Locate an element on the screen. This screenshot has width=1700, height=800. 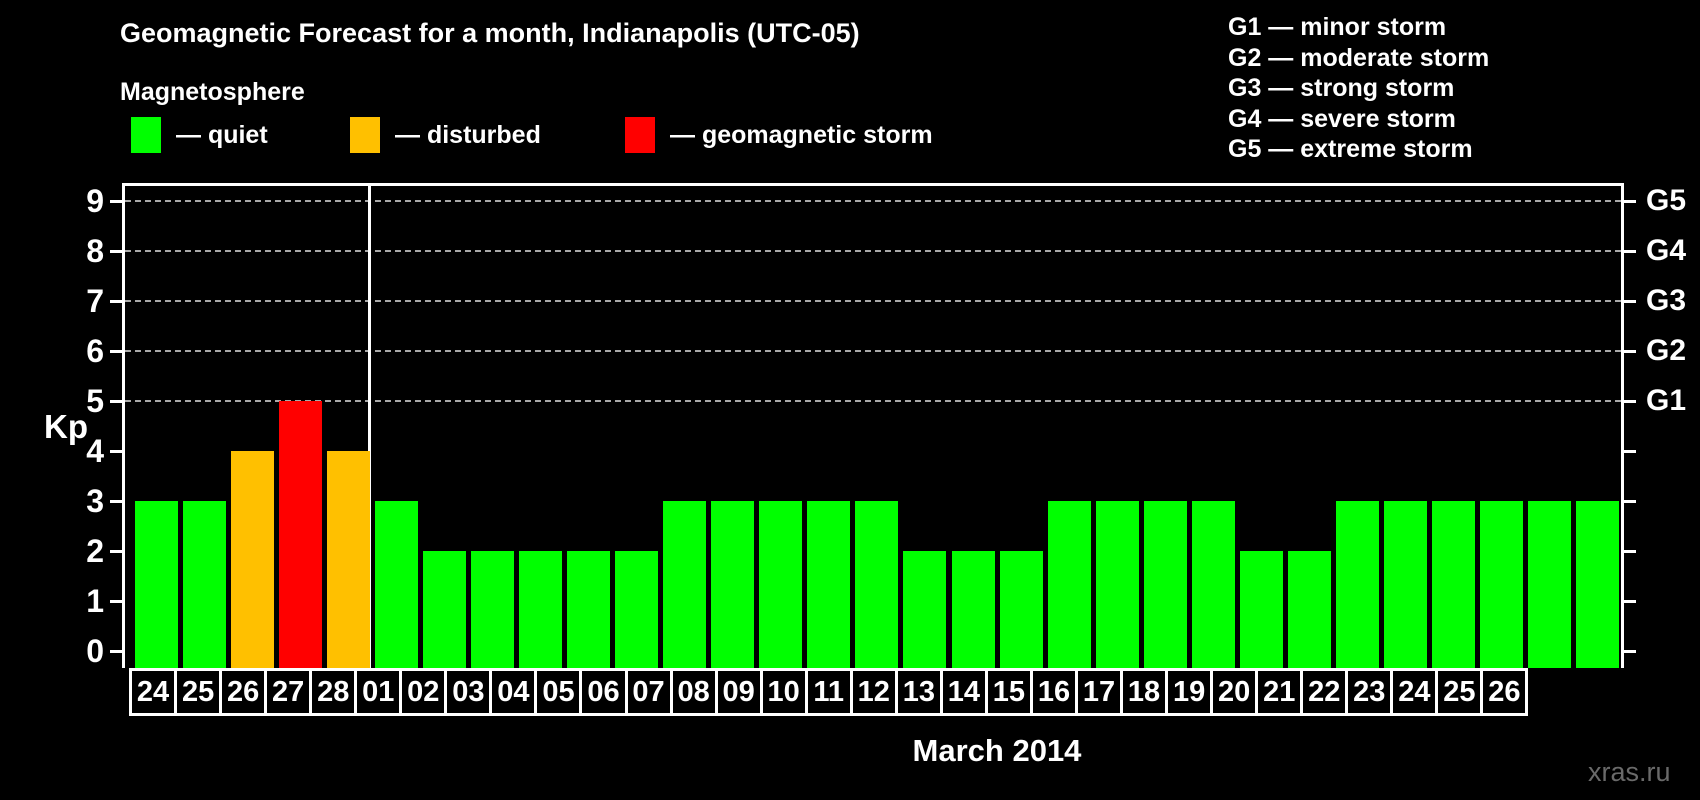
legend-label-storm: — geomagnetic storm is located at coordinates (801, 134).